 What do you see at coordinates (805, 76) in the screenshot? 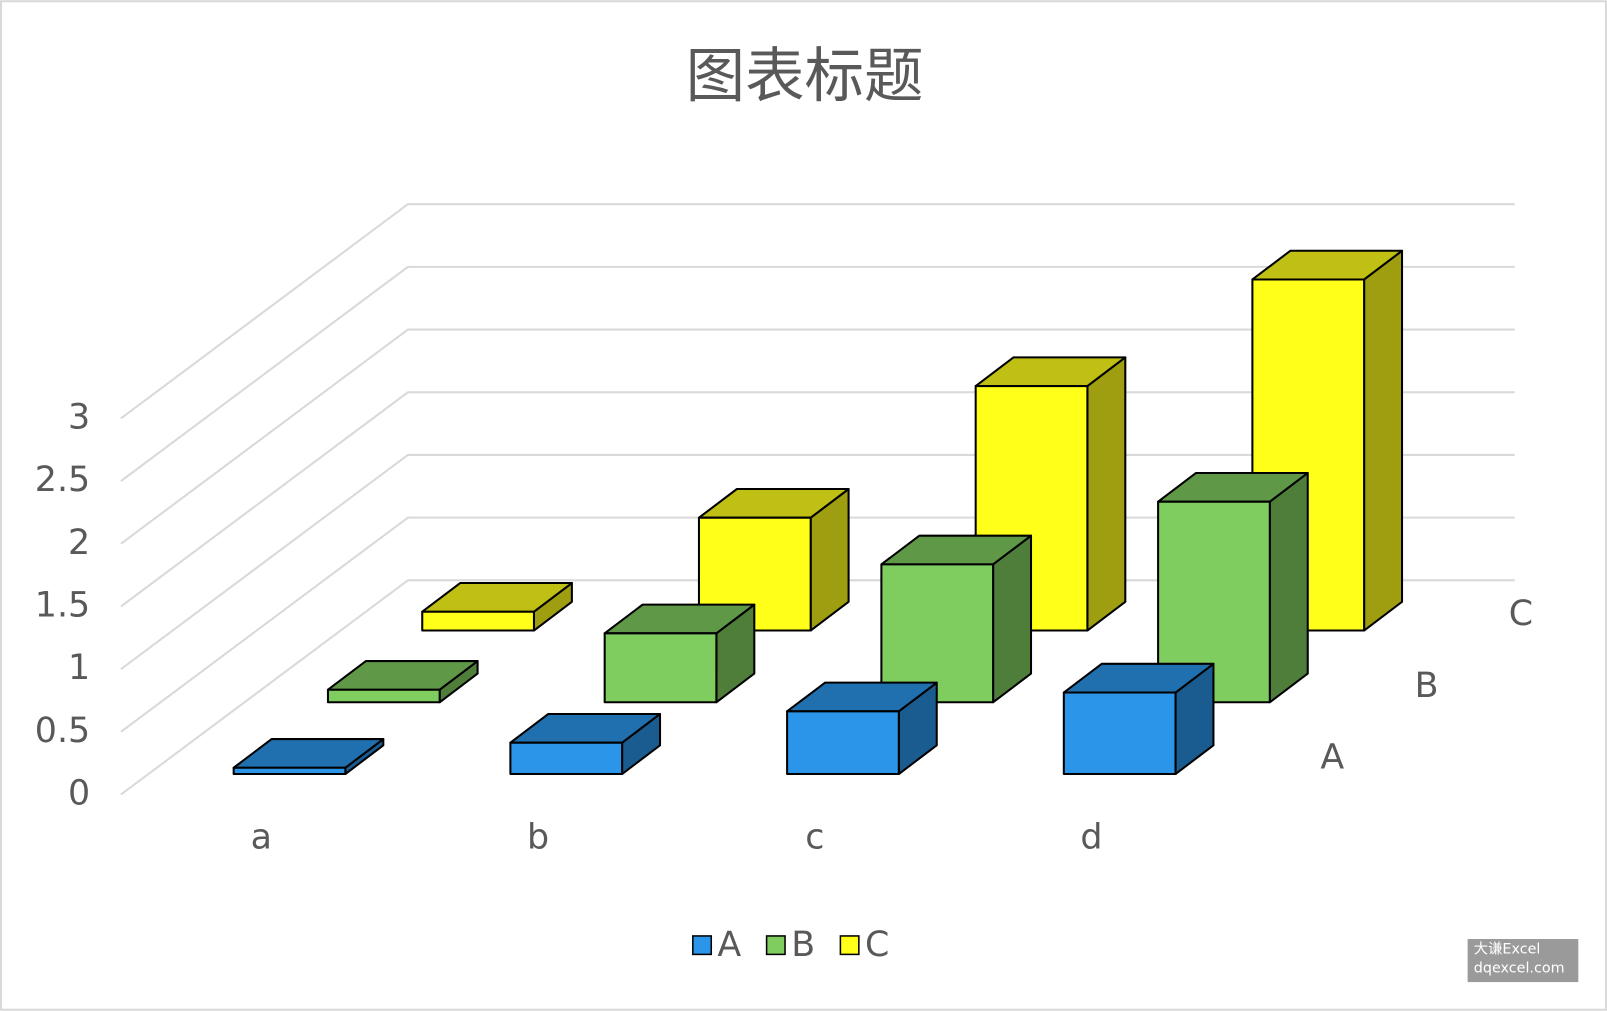
I see `chart-title: 图表标题` at bounding box center [805, 76].